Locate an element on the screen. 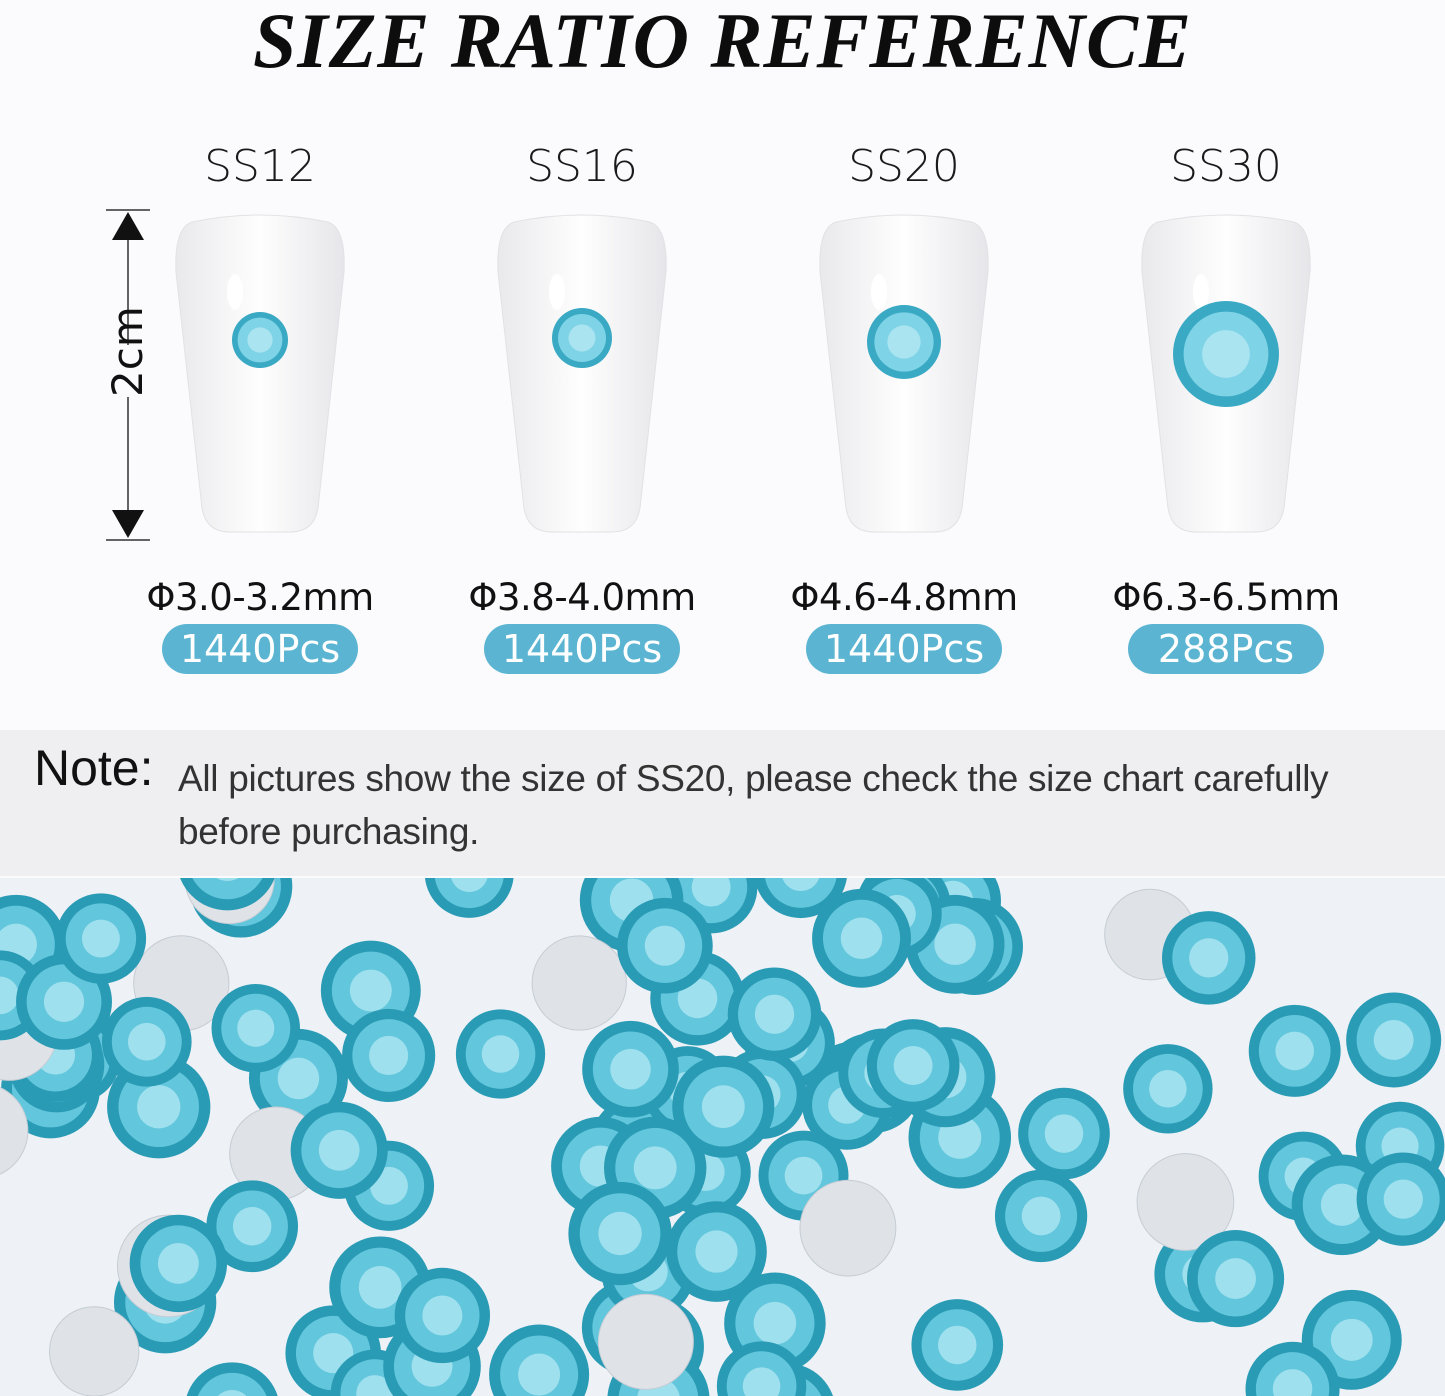  size-name: SS12 is located at coordinates (260, 166).